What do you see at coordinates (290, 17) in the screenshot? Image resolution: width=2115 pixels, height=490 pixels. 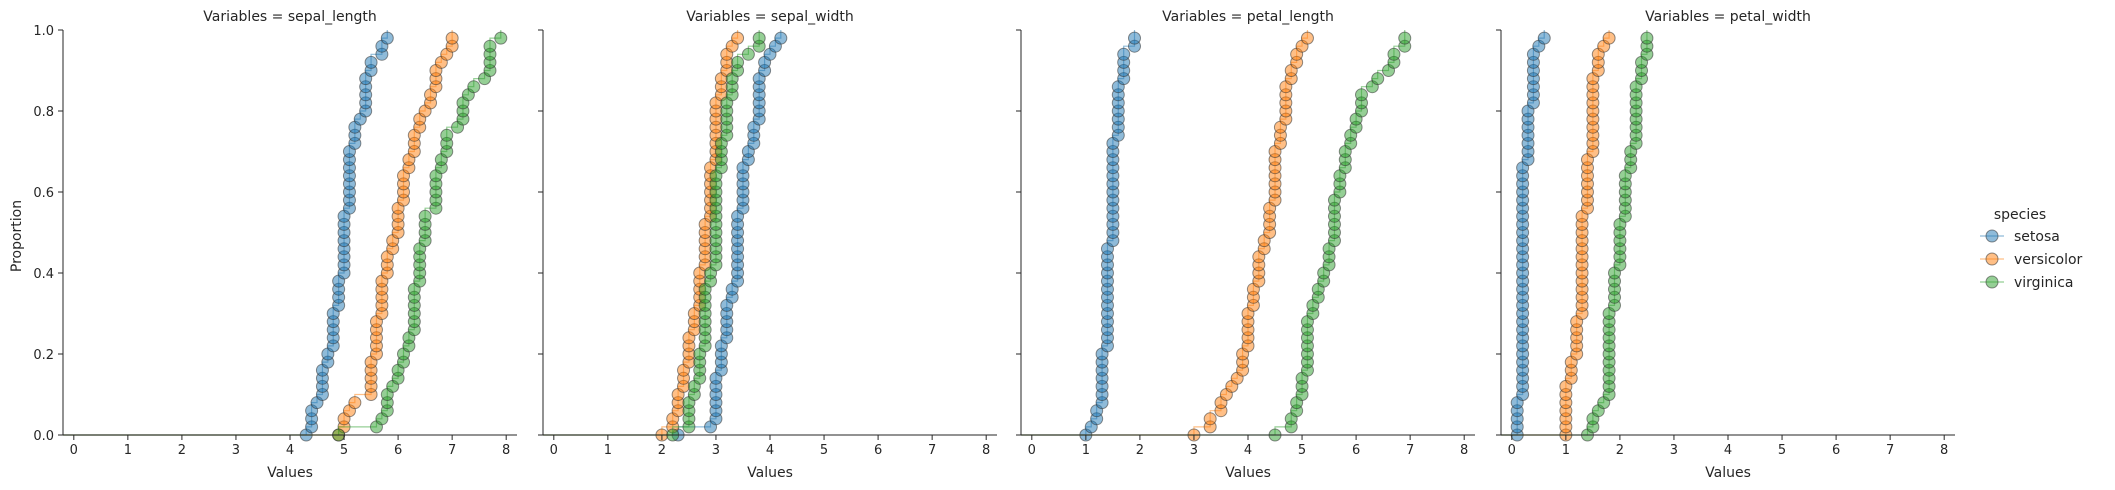 I see `panel-title: Variables = sepal_length` at bounding box center [290, 17].